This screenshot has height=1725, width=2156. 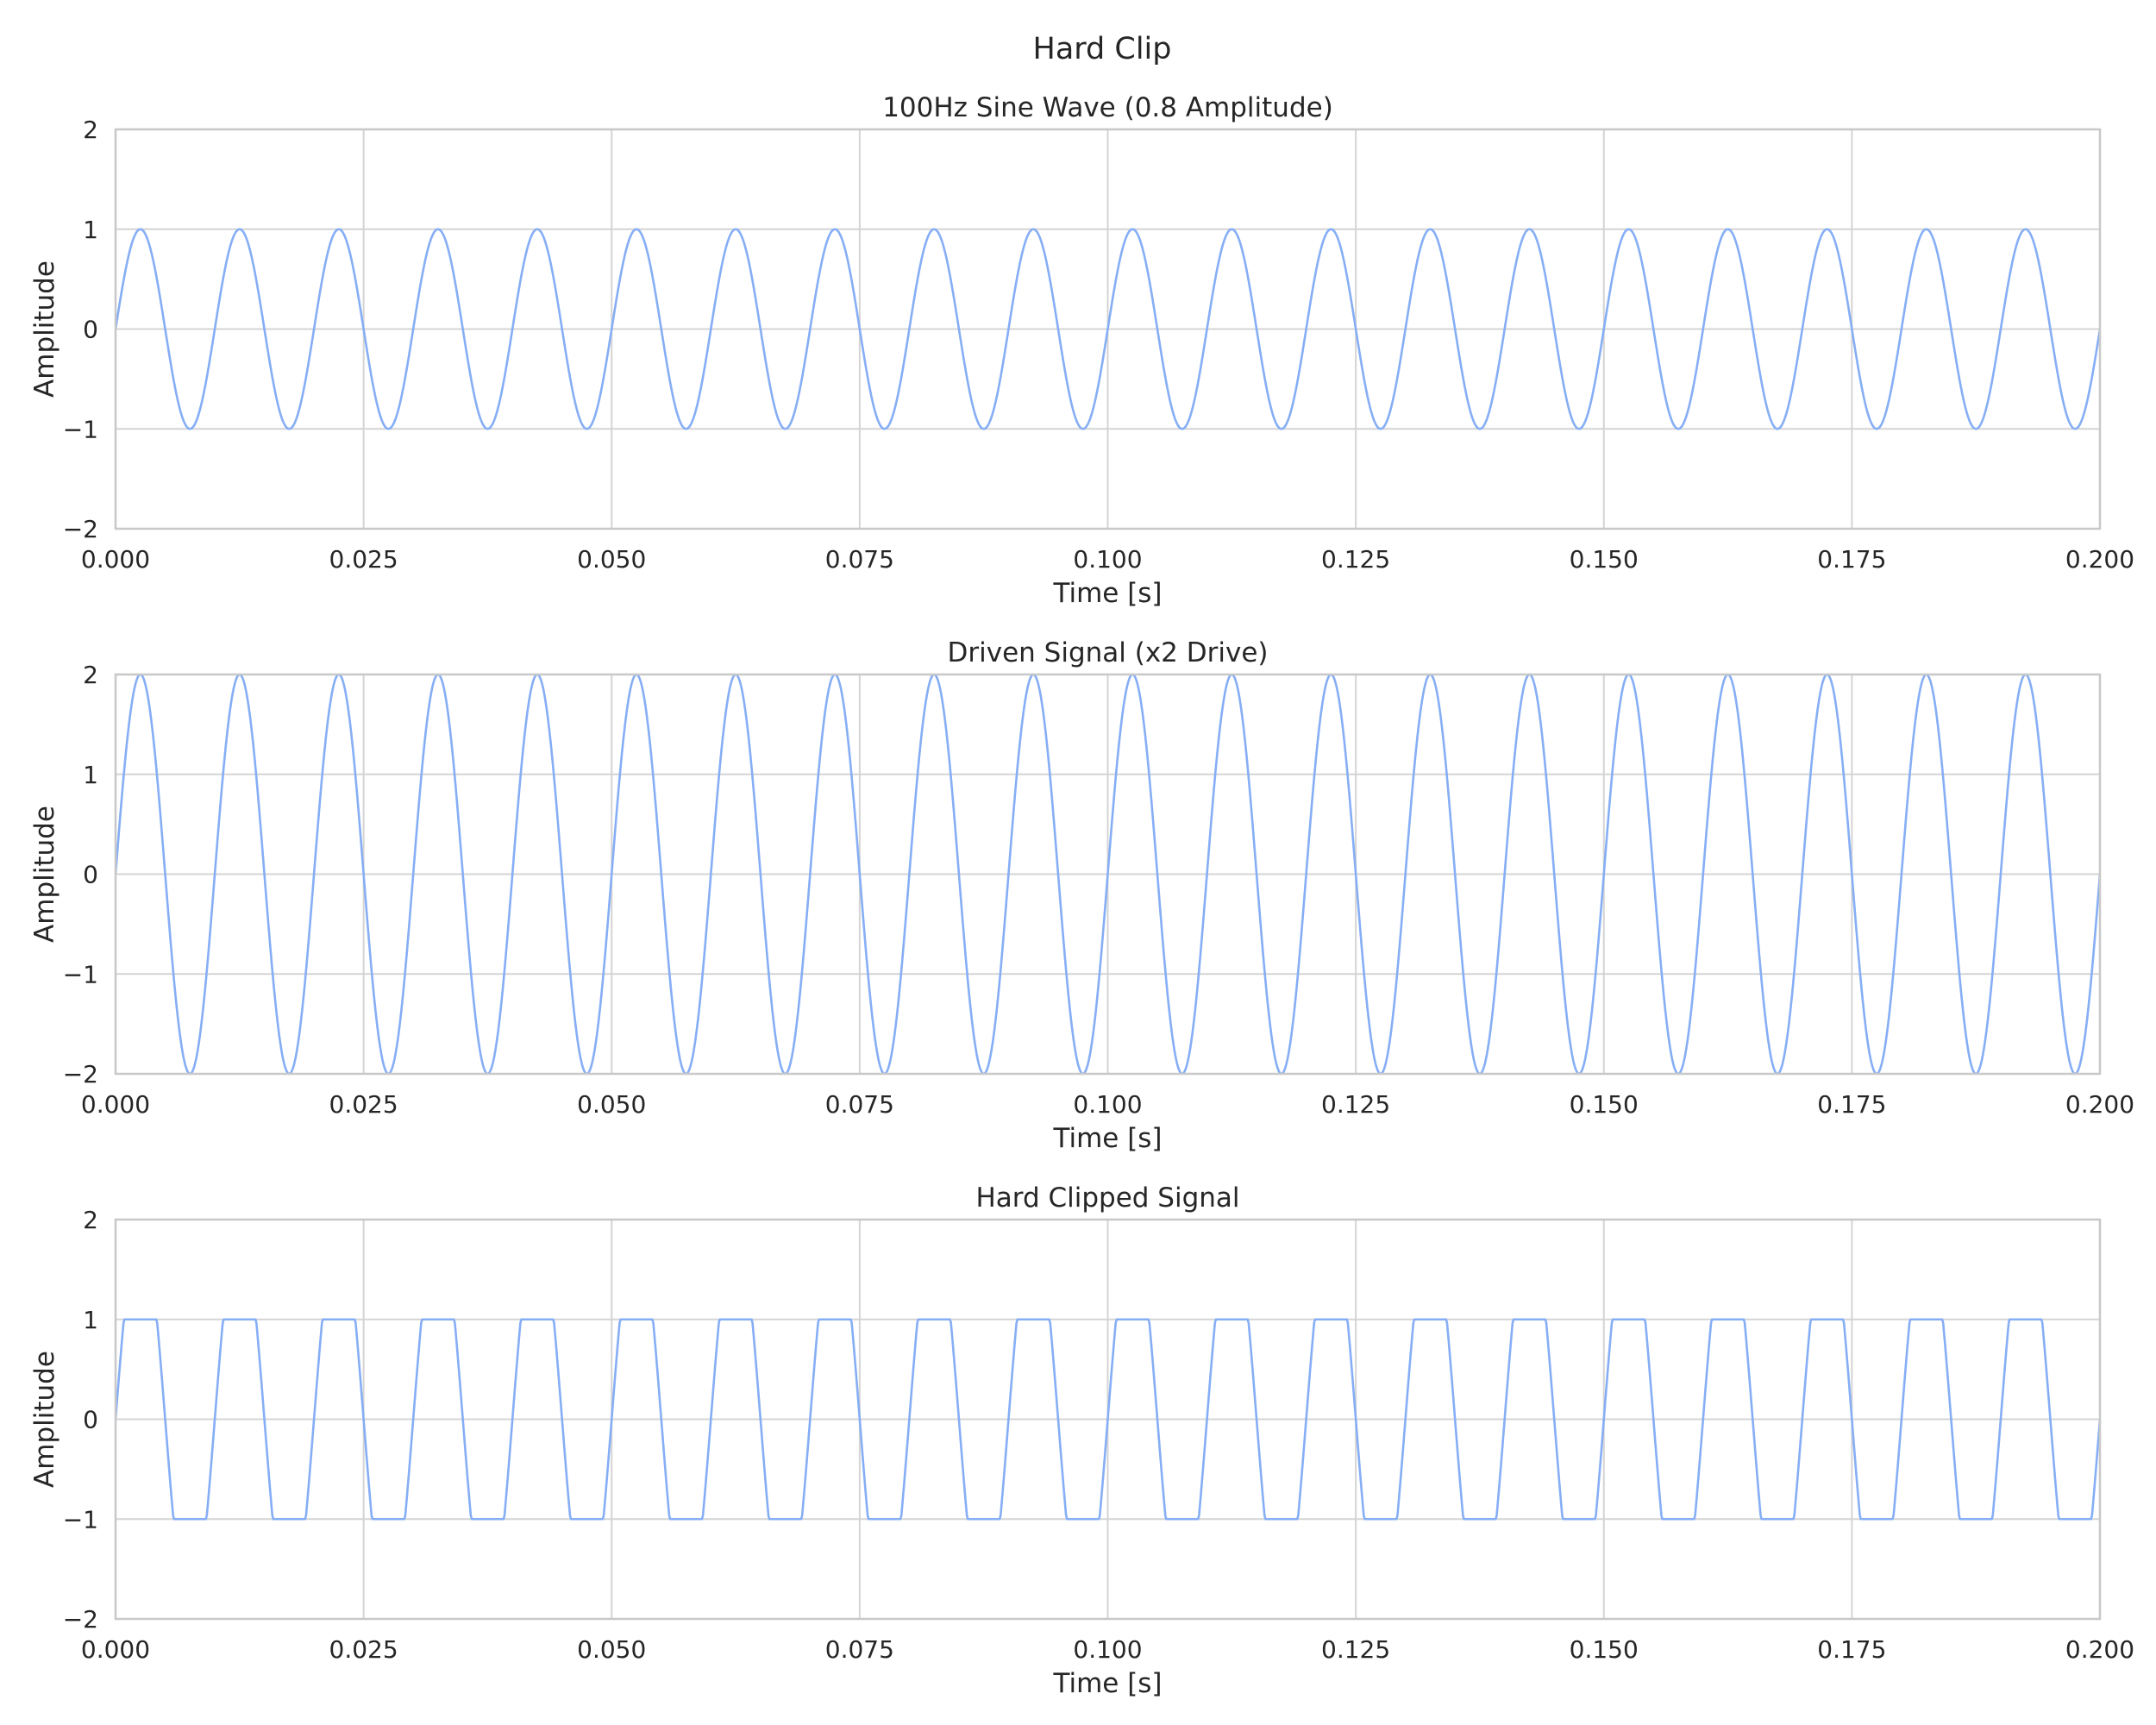 I want to click on subplot-title: Driven Signal (x2 Drive), so click(x=1108, y=653).